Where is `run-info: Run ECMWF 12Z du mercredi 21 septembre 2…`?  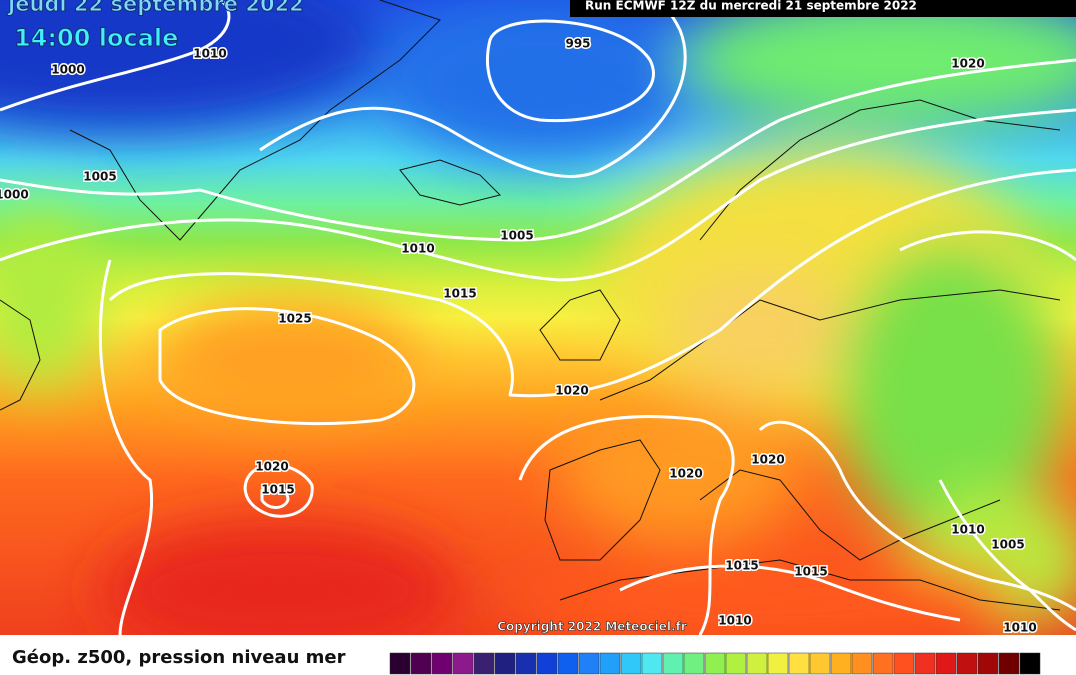 run-info: Run ECMWF 12Z du mercredi 21 septembre 2… is located at coordinates (751, 6).